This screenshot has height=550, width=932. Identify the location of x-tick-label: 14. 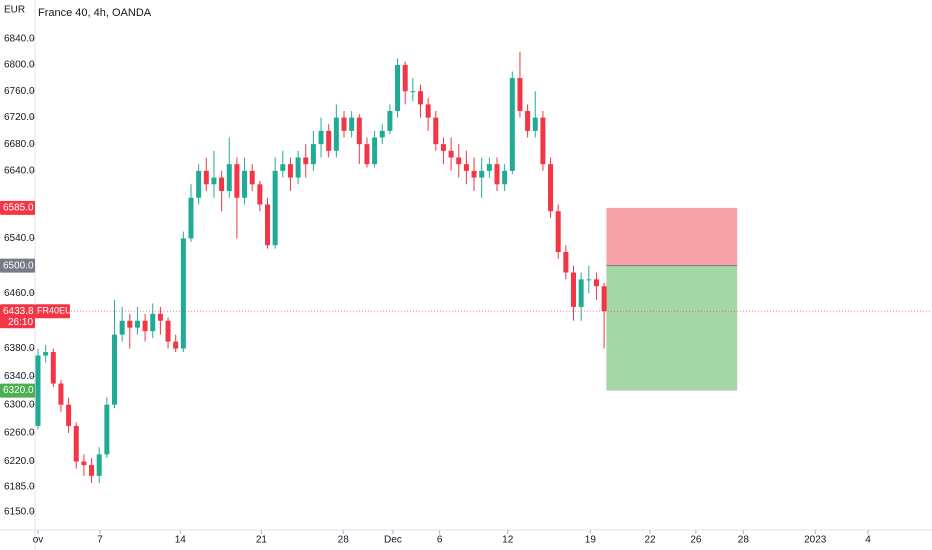
(181, 540).